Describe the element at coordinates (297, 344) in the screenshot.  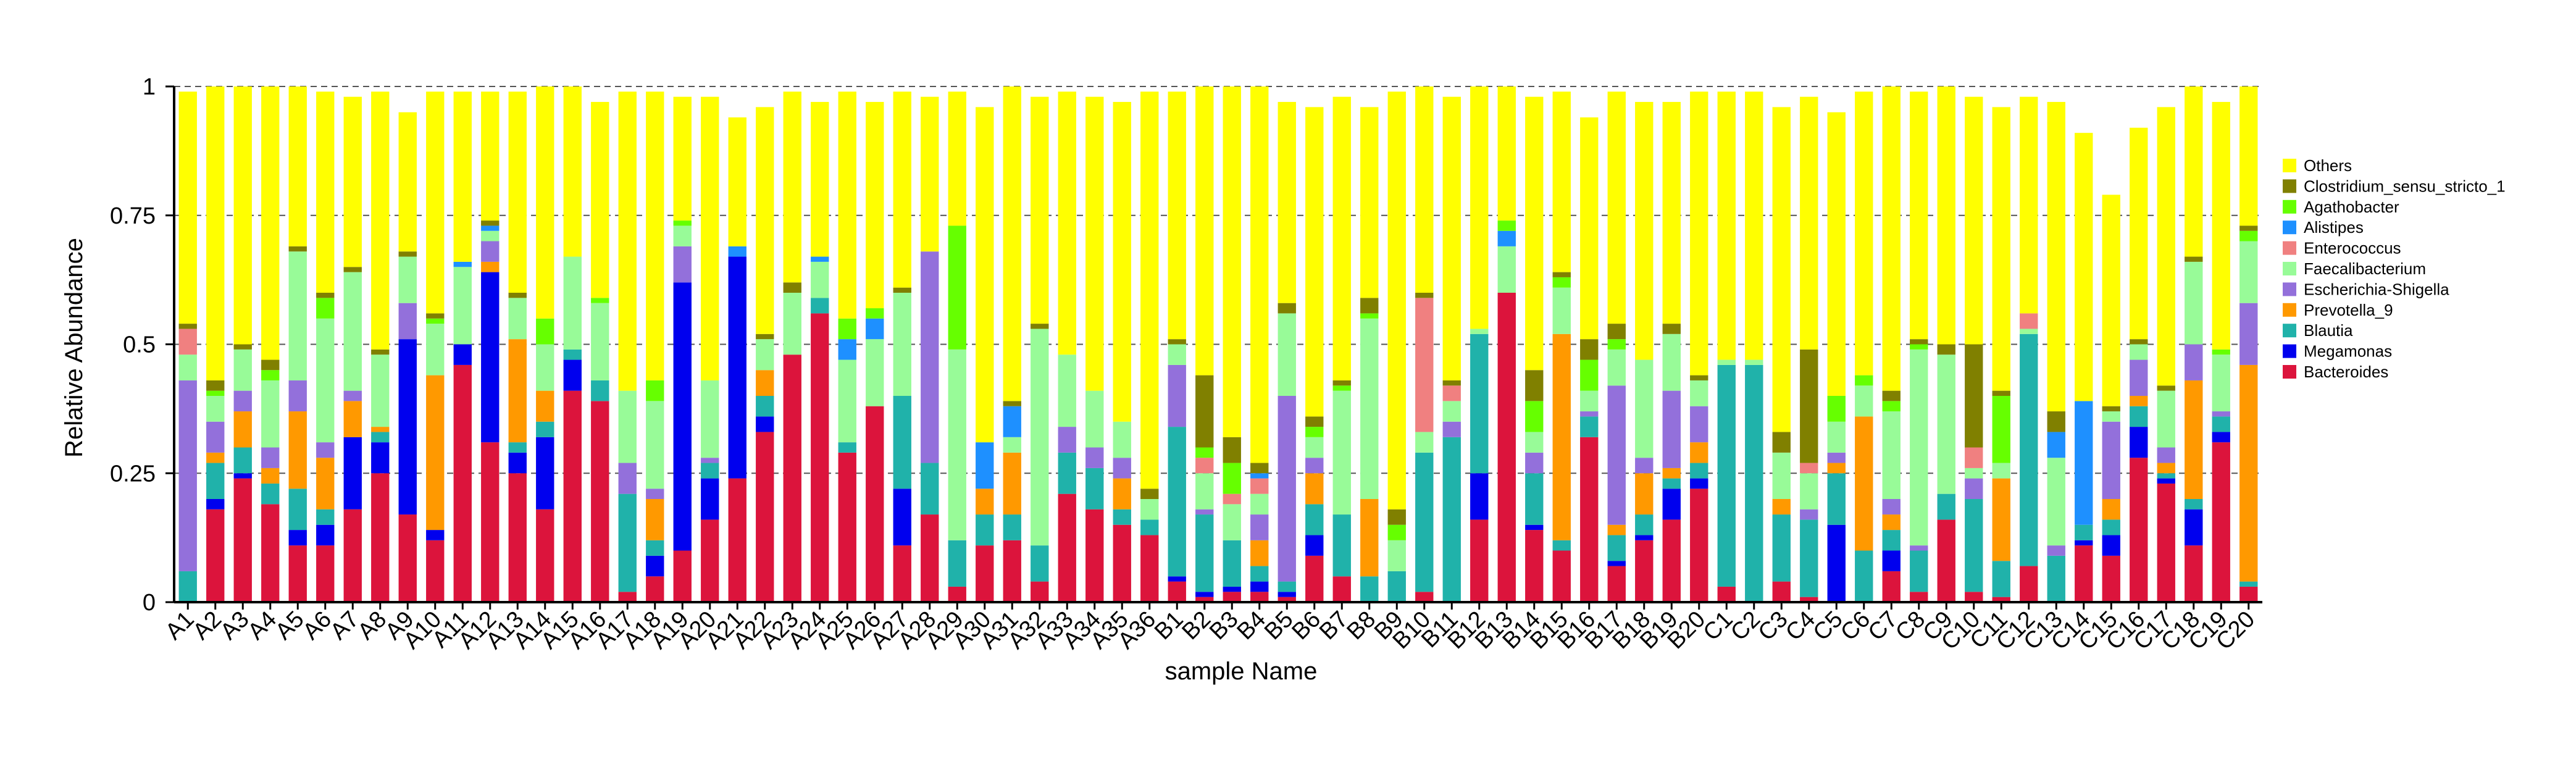
I see `bar-stack-A5` at that location.